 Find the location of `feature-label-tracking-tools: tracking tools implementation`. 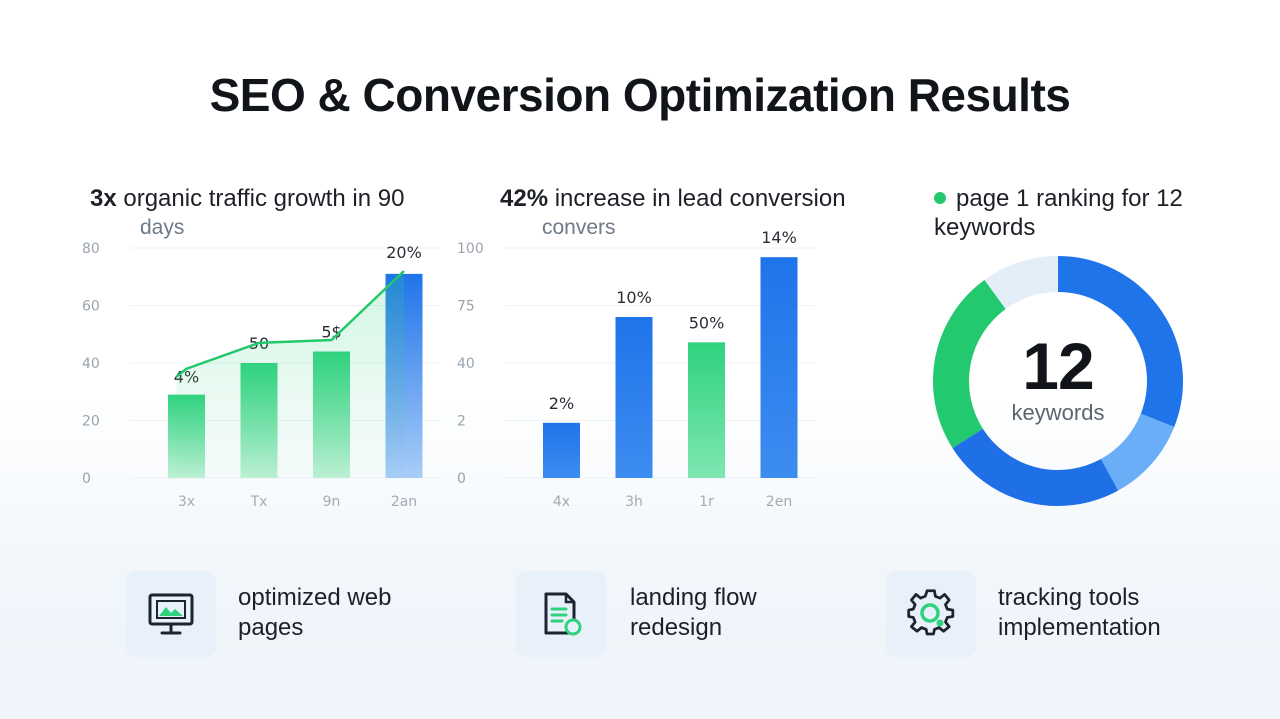

feature-label-tracking-tools: tracking tools implementation is located at coordinates (1079, 612).